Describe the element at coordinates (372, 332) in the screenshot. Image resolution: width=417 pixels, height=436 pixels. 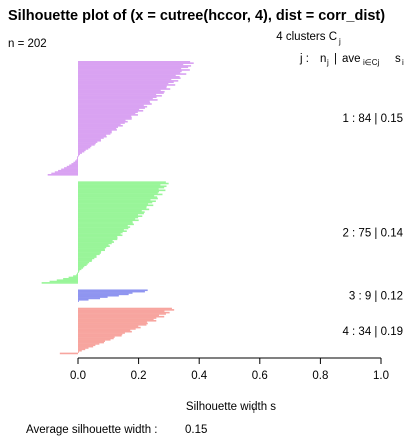
I see `cluster-label: 4 : 34 | 0.19` at that location.